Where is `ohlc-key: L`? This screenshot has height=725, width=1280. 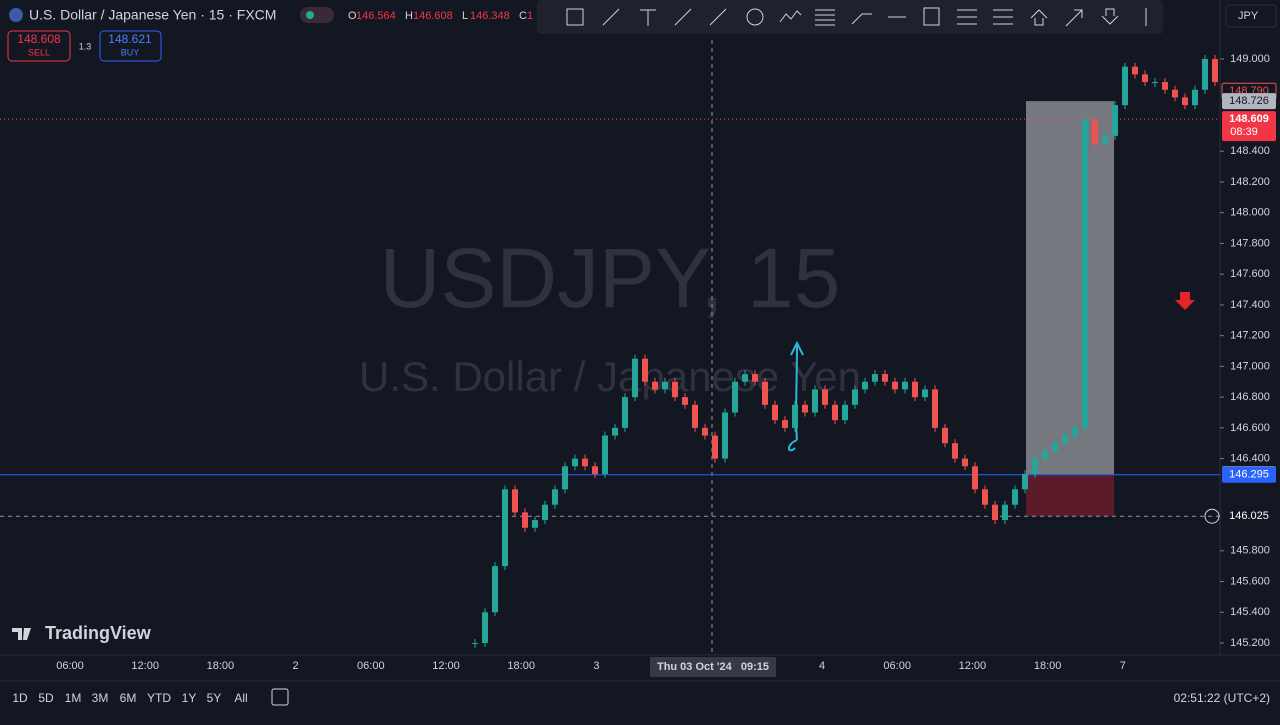 ohlc-key: L is located at coordinates (465, 16).